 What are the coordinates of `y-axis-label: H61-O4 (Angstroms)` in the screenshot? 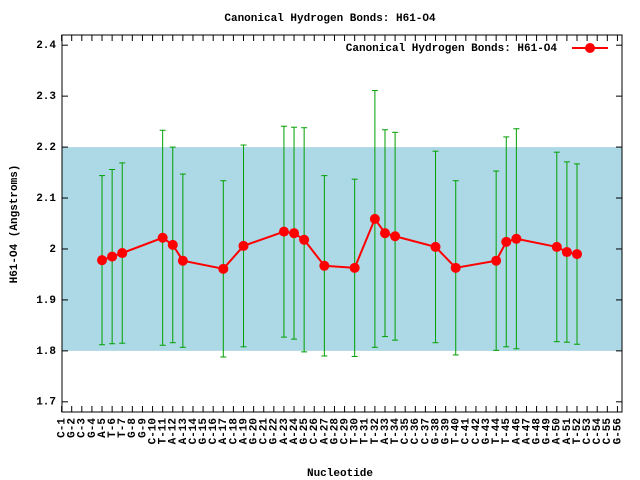 It's located at (15, 224).